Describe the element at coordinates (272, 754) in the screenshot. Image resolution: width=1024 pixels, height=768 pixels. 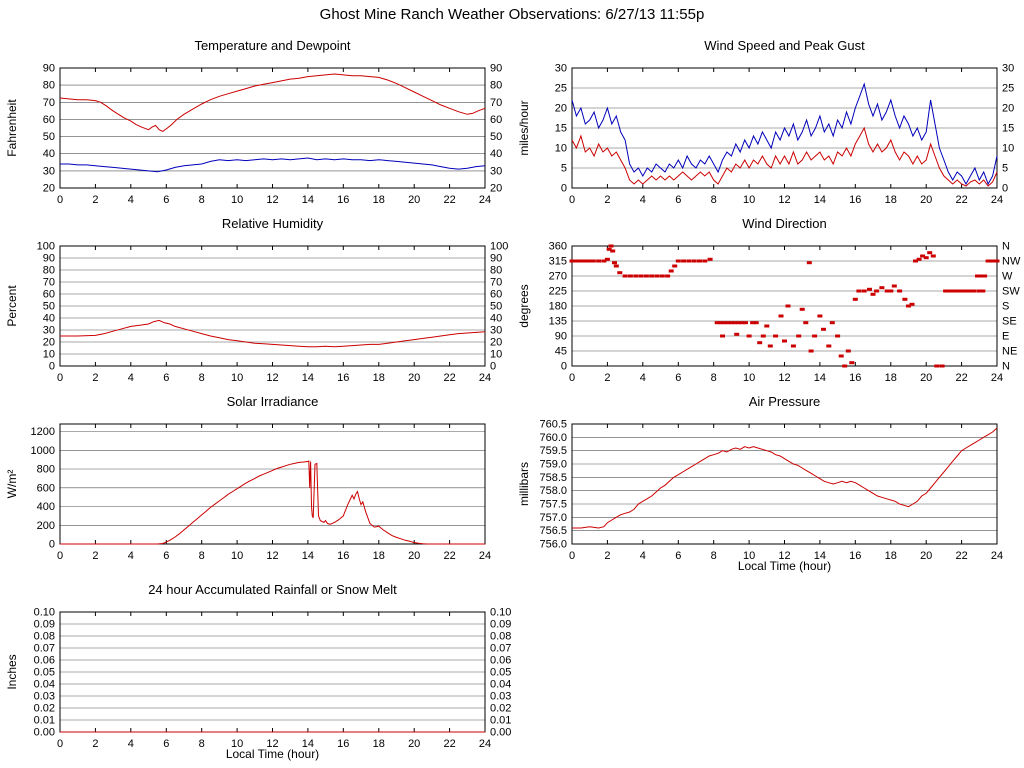
I see `svg-text: Local Time (hour)` at that location.